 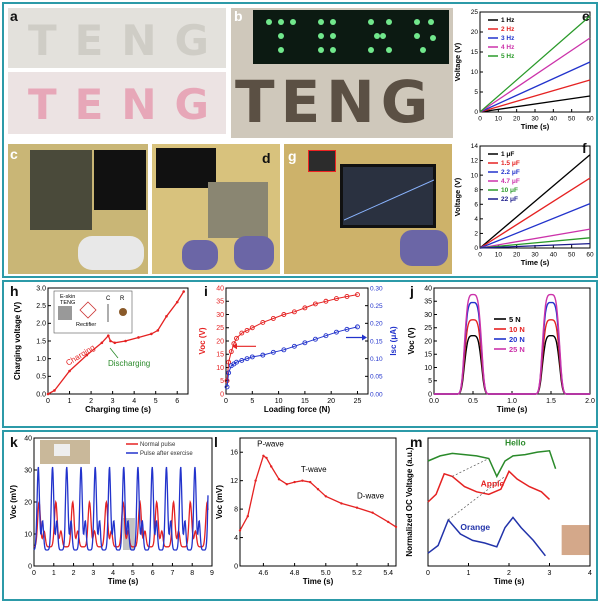 What do you see at coordinates (314, 469) in the screenshot?
I see `annotation-t-wave: T-wave` at bounding box center [314, 469].